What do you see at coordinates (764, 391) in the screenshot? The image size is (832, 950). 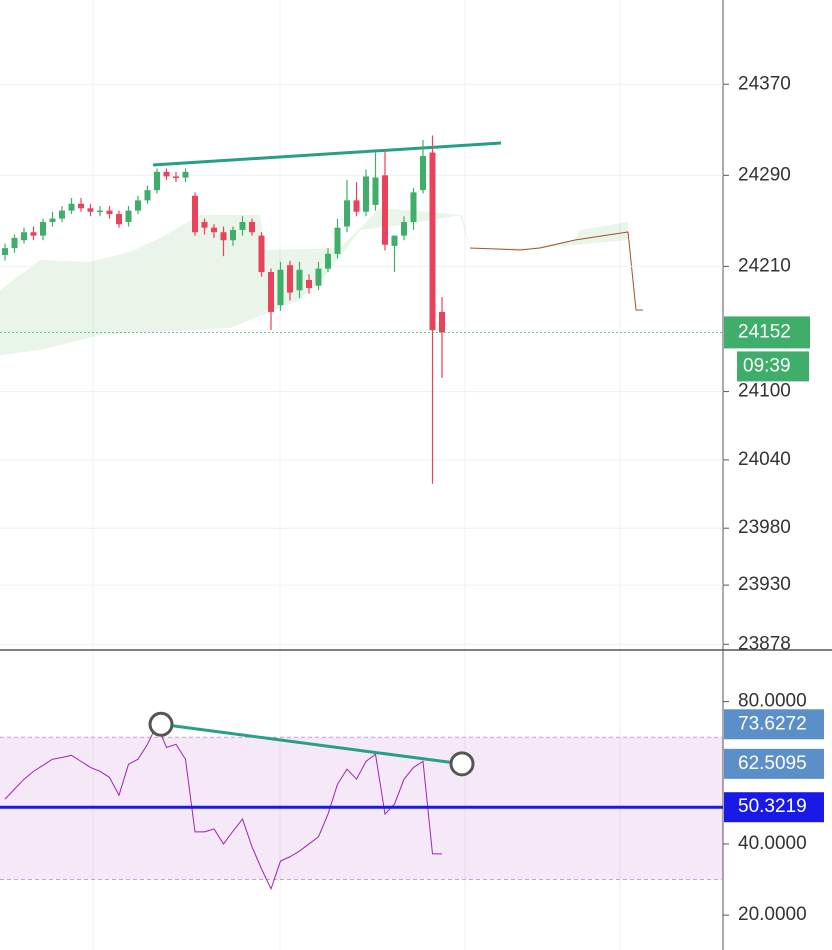 I see `y-tick-label: 24100` at bounding box center [764, 391].